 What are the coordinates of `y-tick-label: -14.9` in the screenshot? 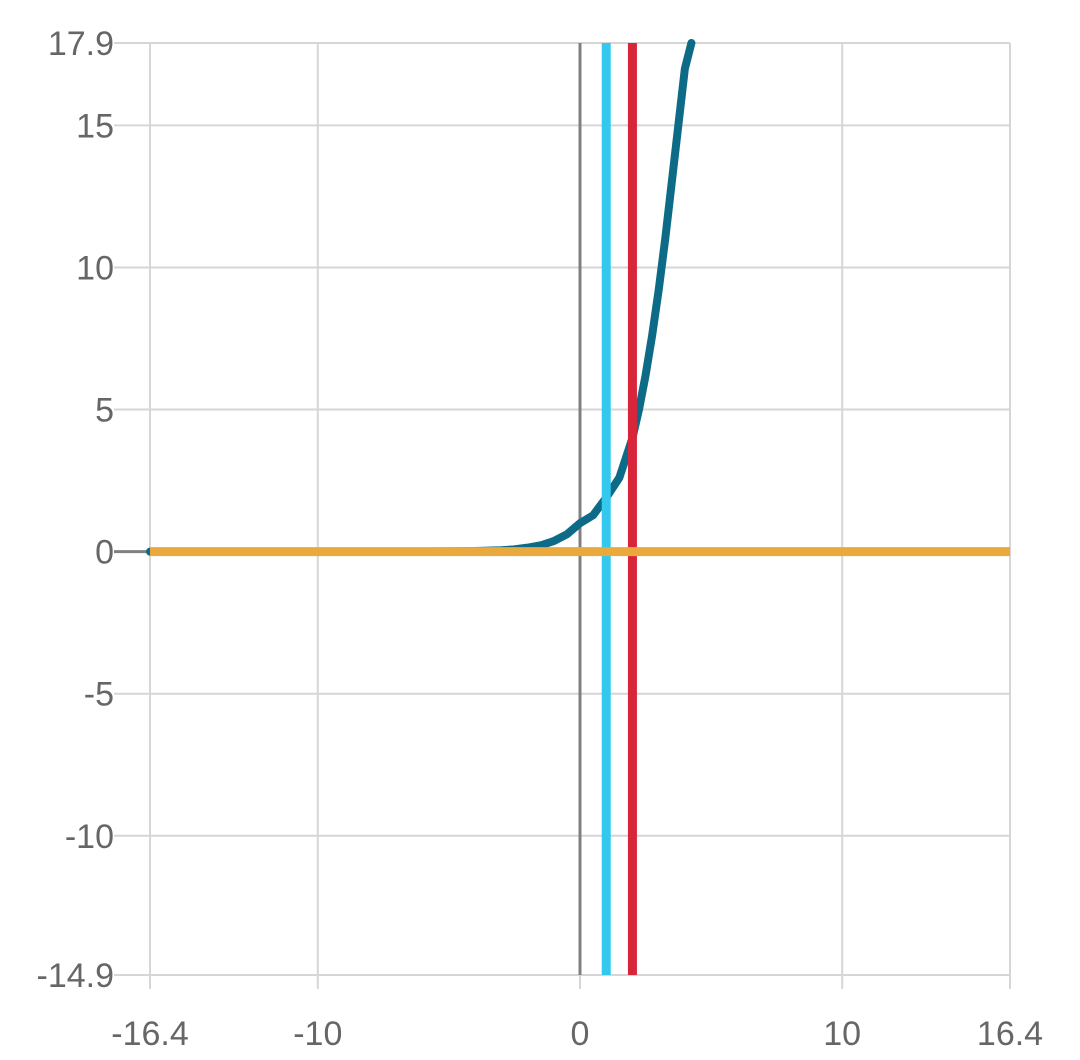 It's located at (76, 976).